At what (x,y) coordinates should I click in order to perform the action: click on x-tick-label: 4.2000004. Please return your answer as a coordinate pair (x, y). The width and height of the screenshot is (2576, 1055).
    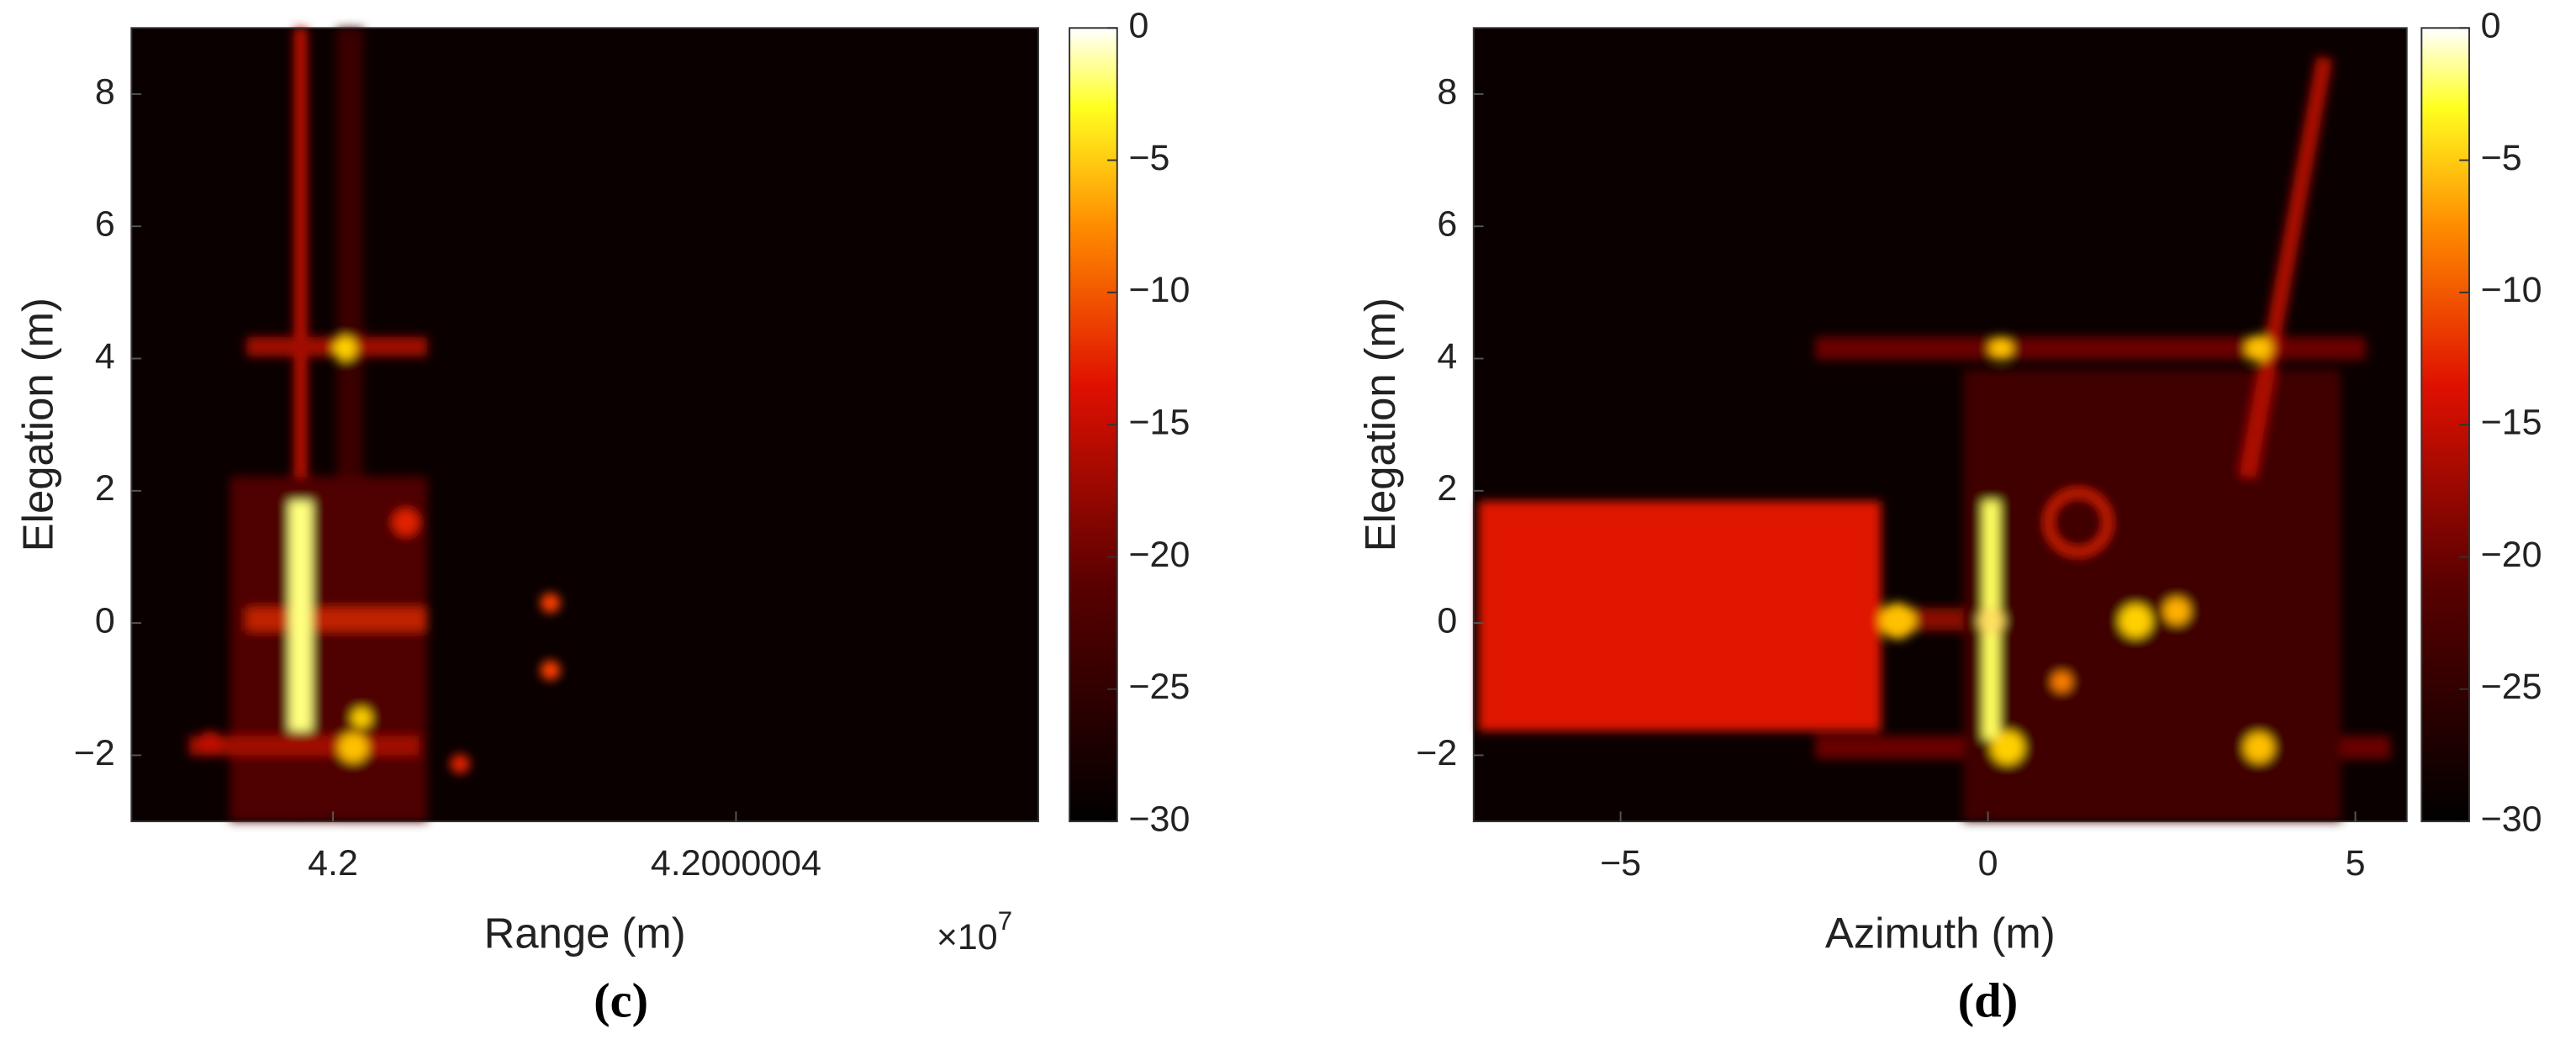
    Looking at the image, I should click on (736, 863).